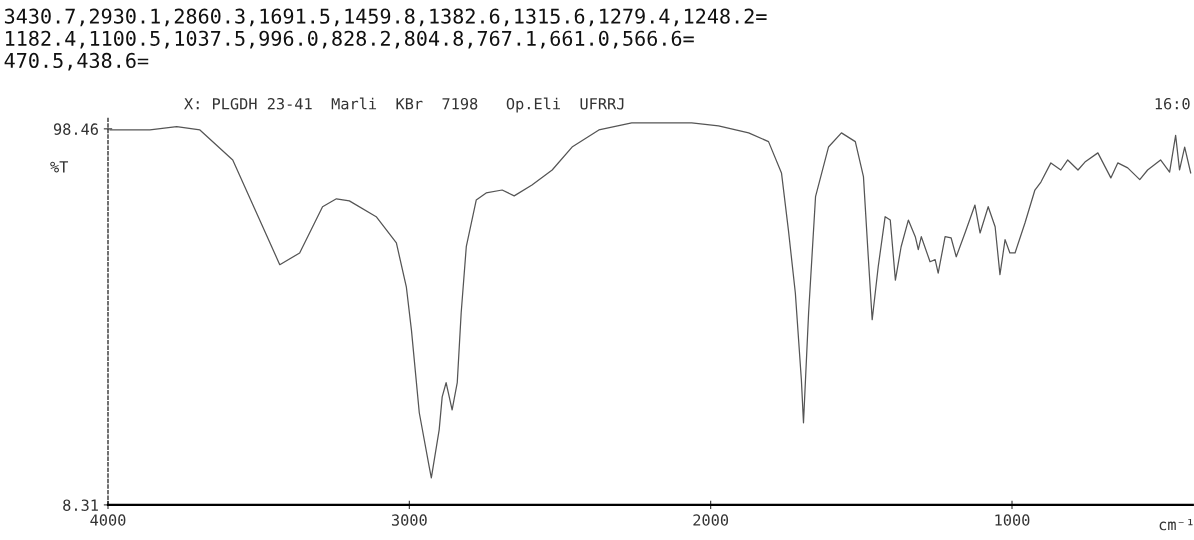 This screenshot has width=1194, height=540. I want to click on x-tick-label: 4000, so click(108, 520).